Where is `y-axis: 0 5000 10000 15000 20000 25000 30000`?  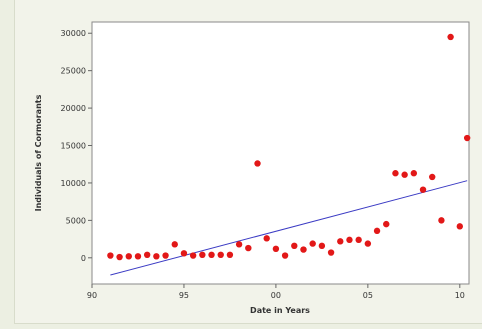
y-axis: 0 5000 10000 15000 20000 25000 30000 is located at coordinates (76, 146).